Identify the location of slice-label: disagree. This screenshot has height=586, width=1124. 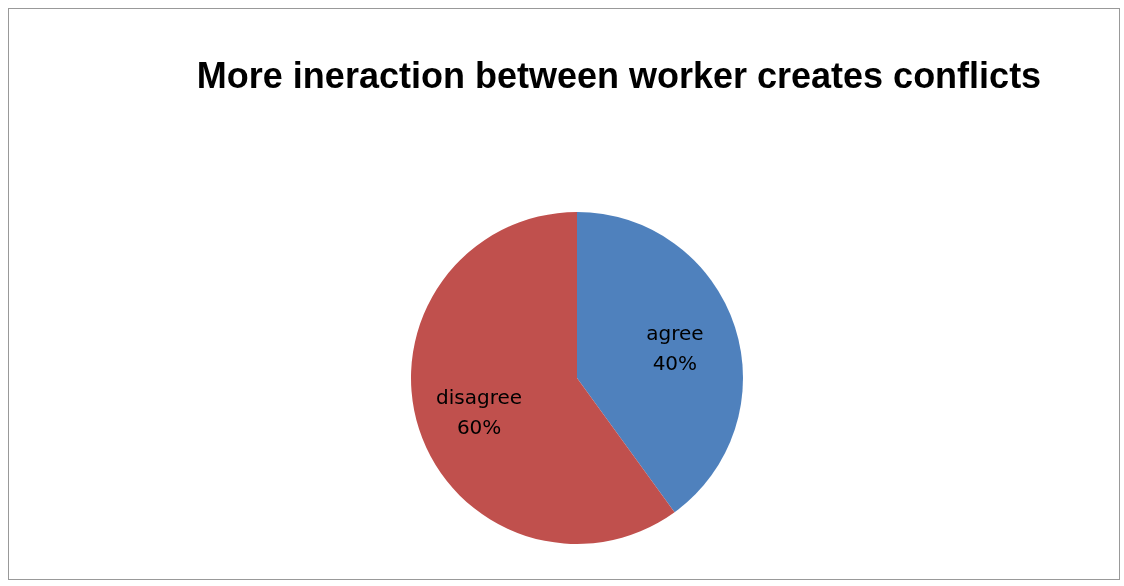
(479, 396).